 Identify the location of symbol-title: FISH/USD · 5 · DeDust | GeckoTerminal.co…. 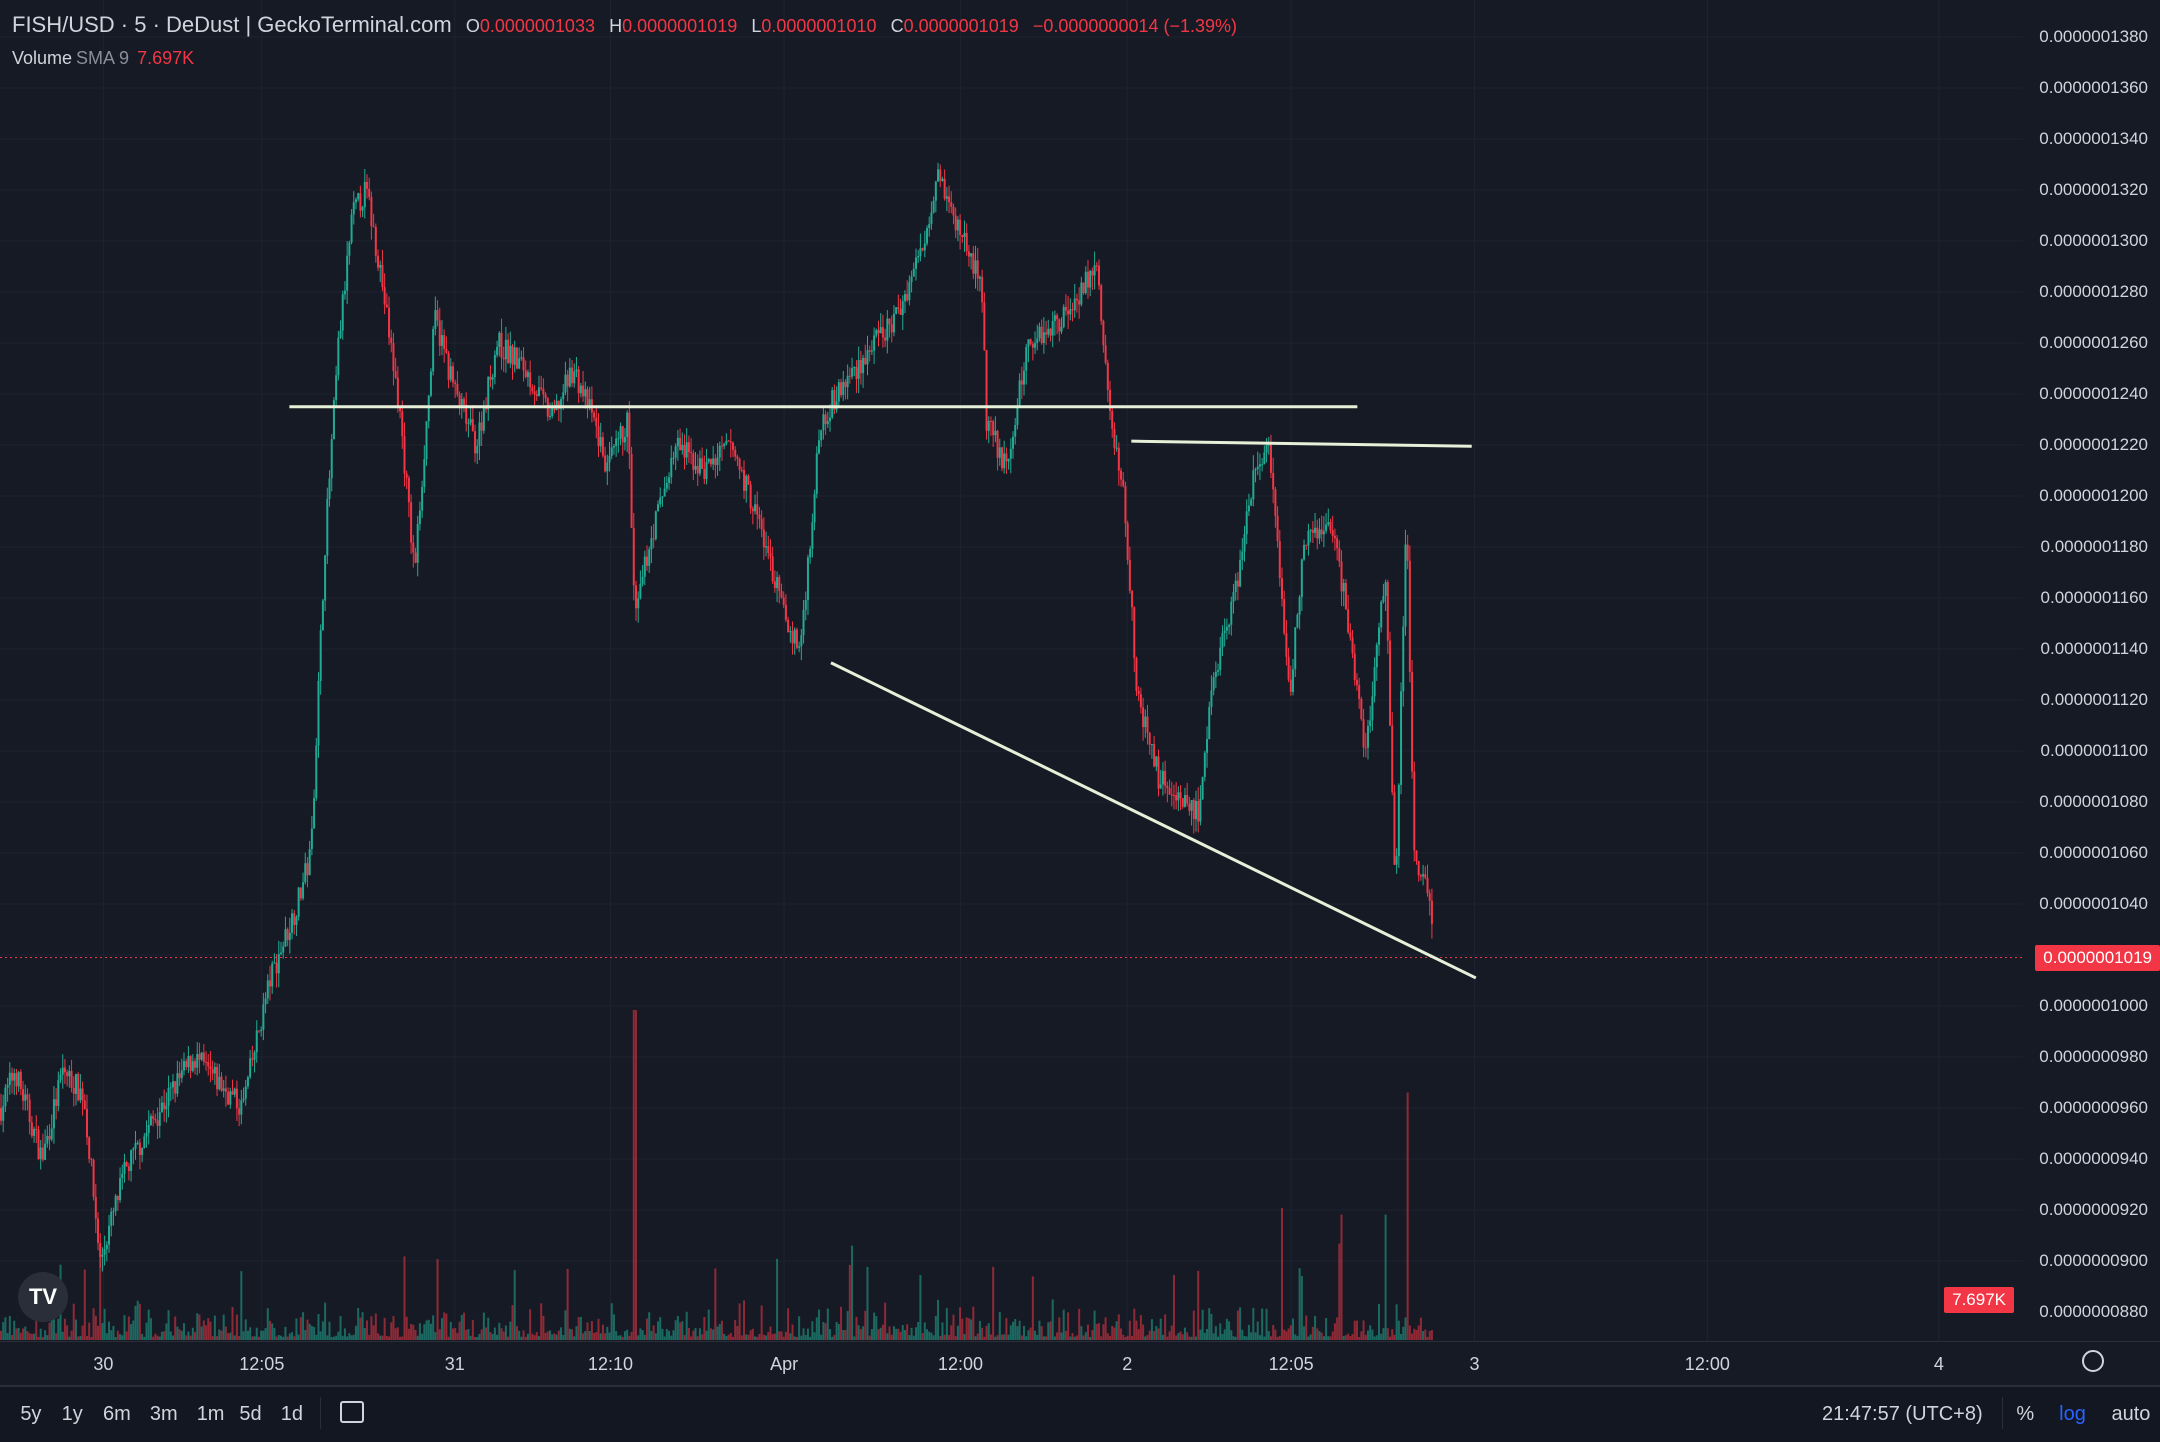
(232, 24).